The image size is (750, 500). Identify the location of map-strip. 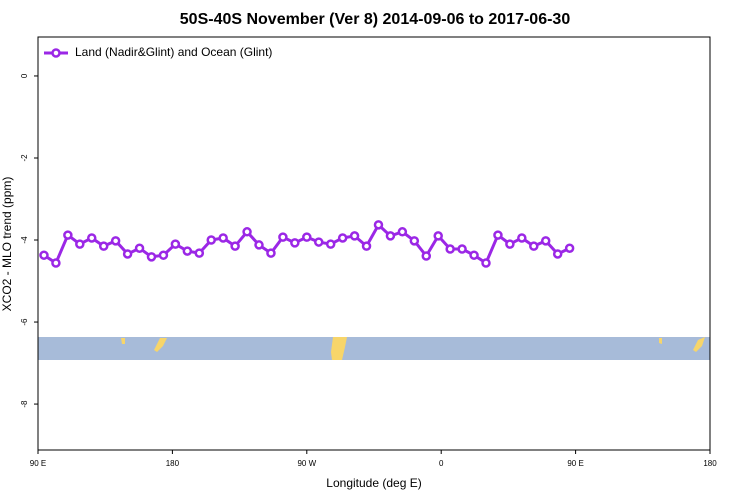
(374, 348).